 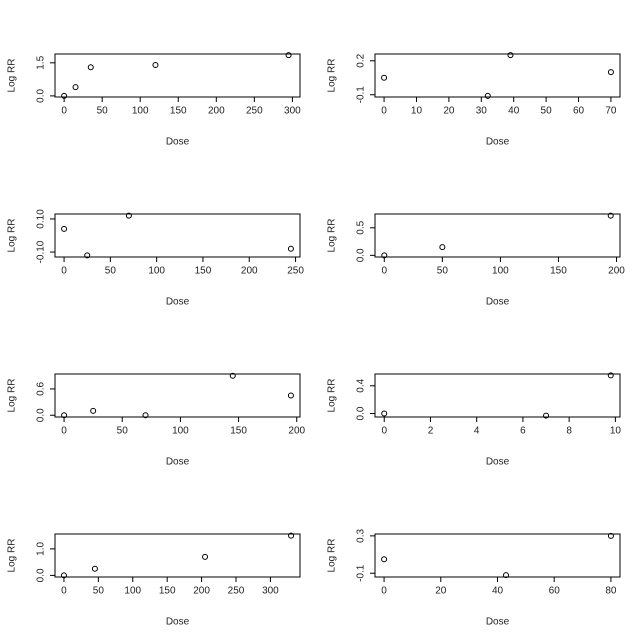 I want to click on y-tick-label: -0.1, so click(x=361, y=573).